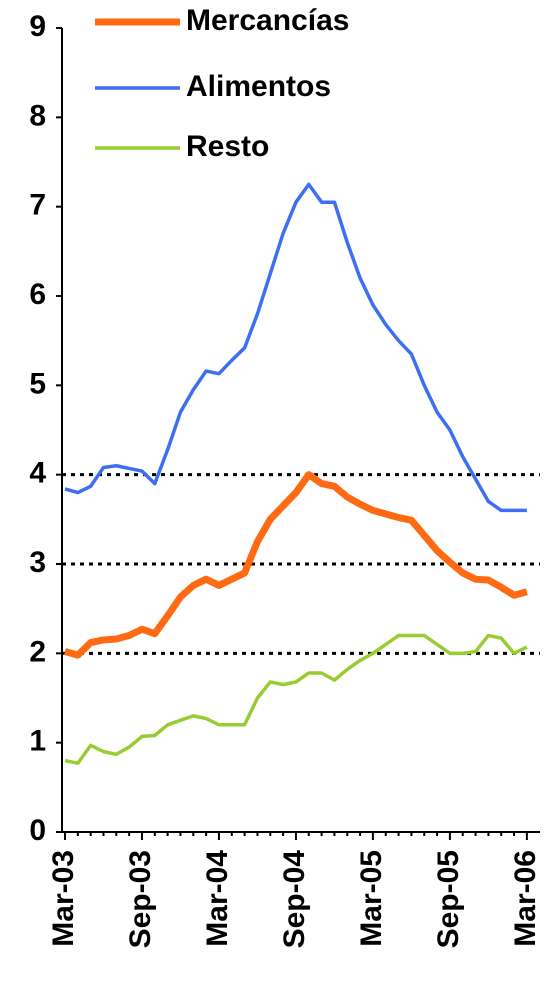 Image resolution: width=551 pixels, height=1006 pixels. Describe the element at coordinates (294, 899) in the screenshot. I see `x-tick-label: Sep-04` at that location.